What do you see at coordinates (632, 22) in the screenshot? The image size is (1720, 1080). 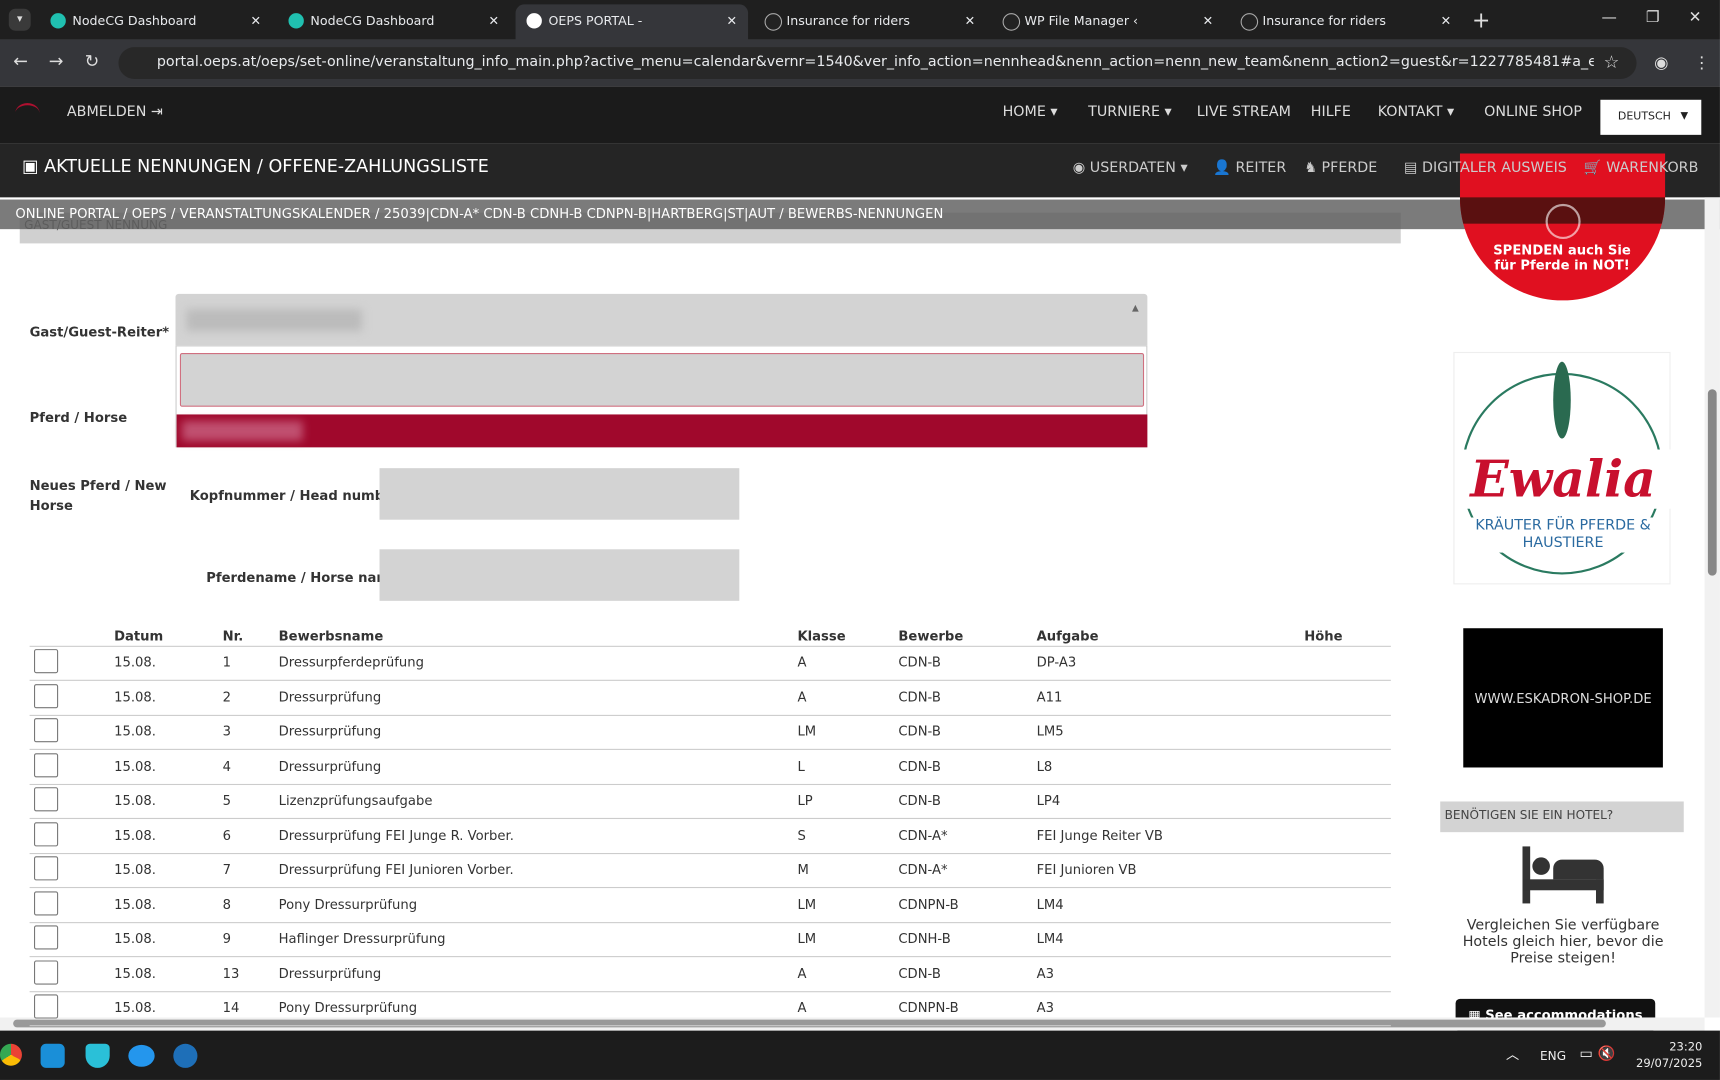 I see `tab: OEPS PORTAL - Österreichische ✕` at bounding box center [632, 22].